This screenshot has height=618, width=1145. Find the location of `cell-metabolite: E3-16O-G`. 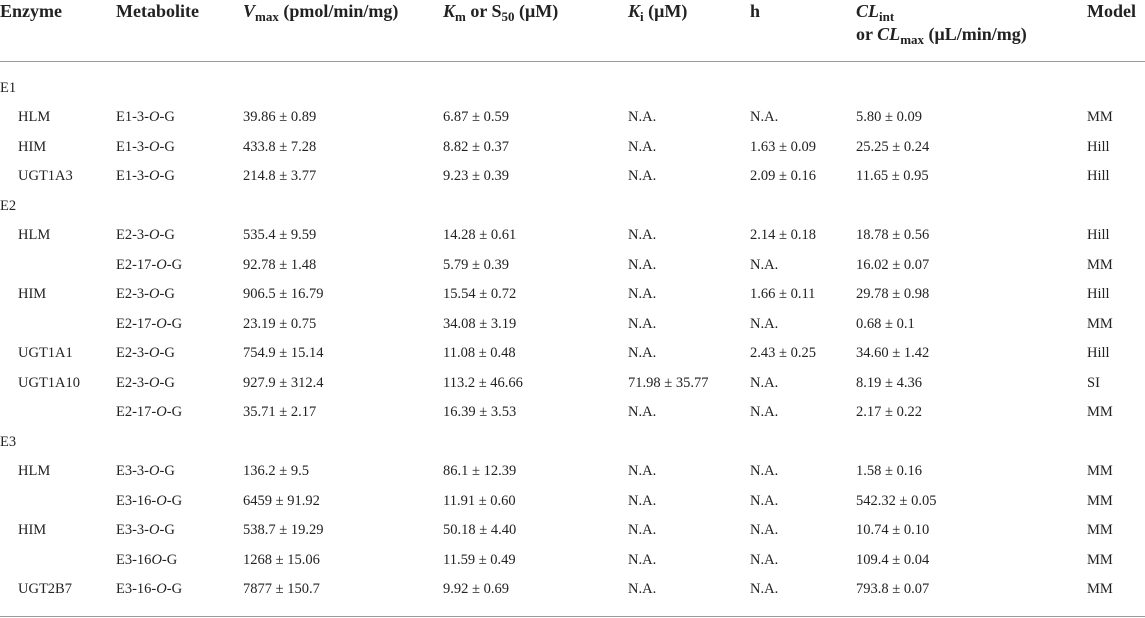

cell-metabolite: E3-16O-G is located at coordinates (147, 560).